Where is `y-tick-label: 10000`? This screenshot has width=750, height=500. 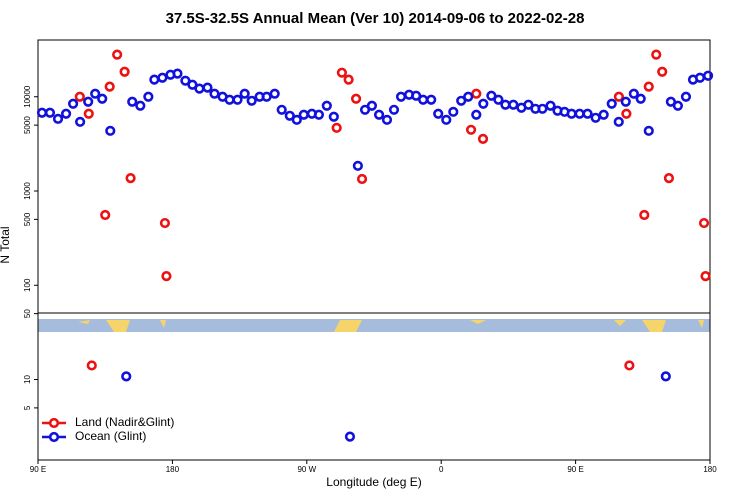
y-tick-label: 10000 is located at coordinates (27, 96).